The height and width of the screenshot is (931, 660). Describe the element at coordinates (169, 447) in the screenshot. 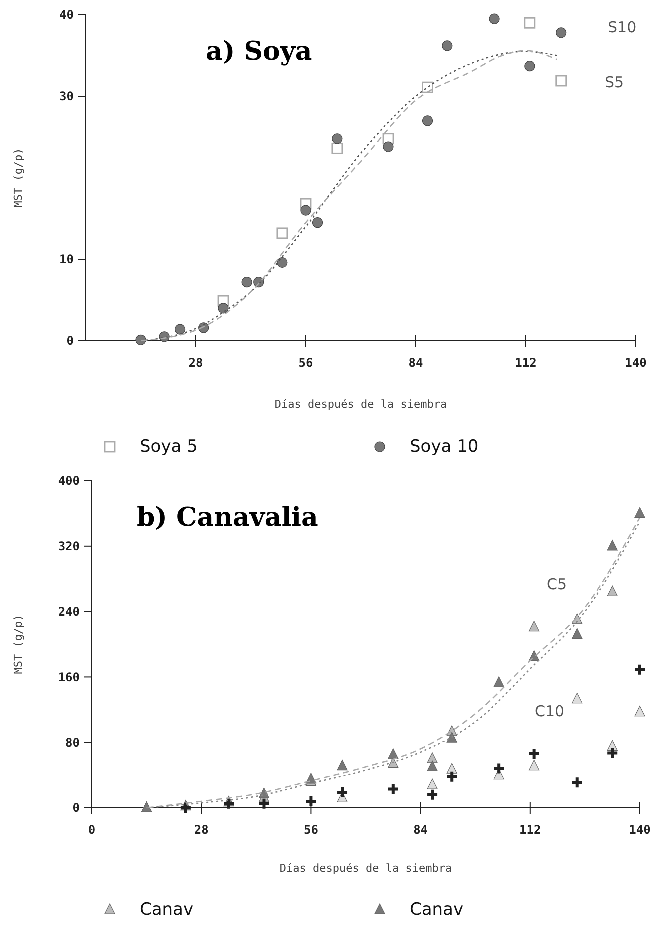

I see `legend-label: Soya 5` at that location.